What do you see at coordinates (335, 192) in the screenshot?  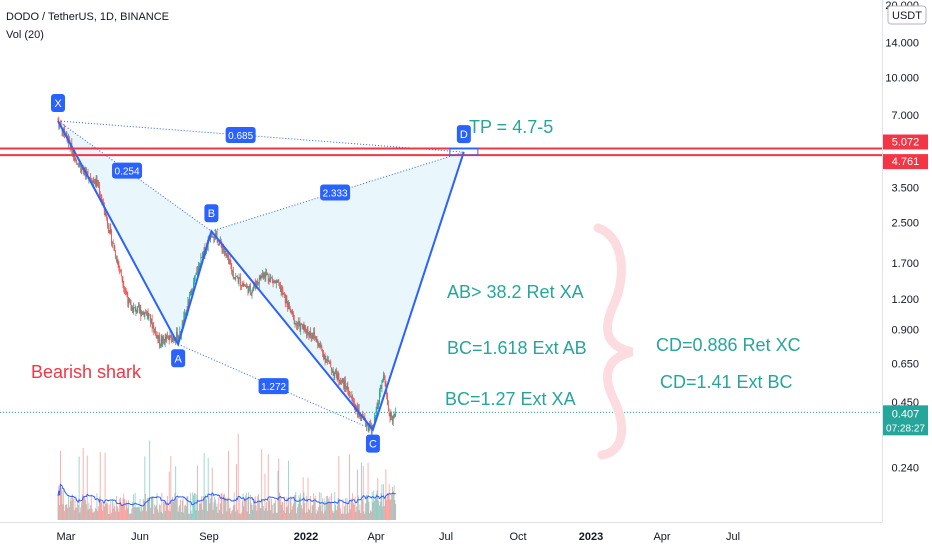 I see `ratio-label: 2.333` at bounding box center [335, 192].